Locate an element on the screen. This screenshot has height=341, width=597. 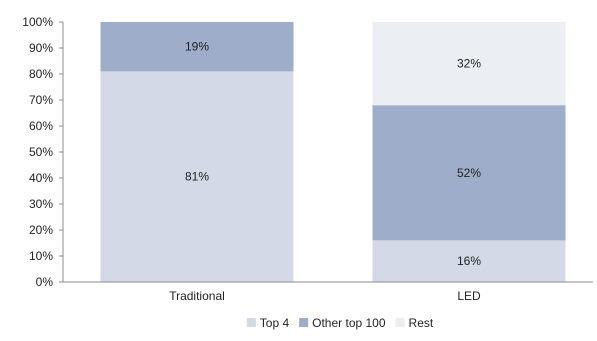
y-tick-label: 10% is located at coordinates (41, 256).